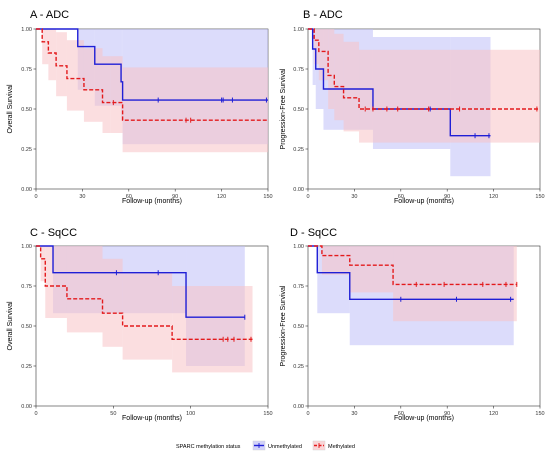  I want to click on panel-title: D - SqCC, so click(313, 233).